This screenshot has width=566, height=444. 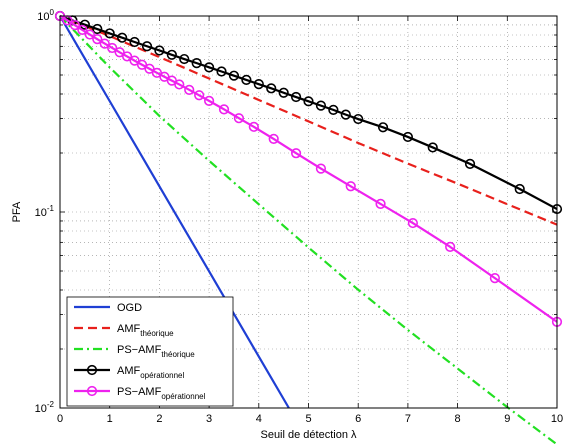 I want to click on legend-label-4: PS−AMFopérationnel, so click(x=161, y=393).